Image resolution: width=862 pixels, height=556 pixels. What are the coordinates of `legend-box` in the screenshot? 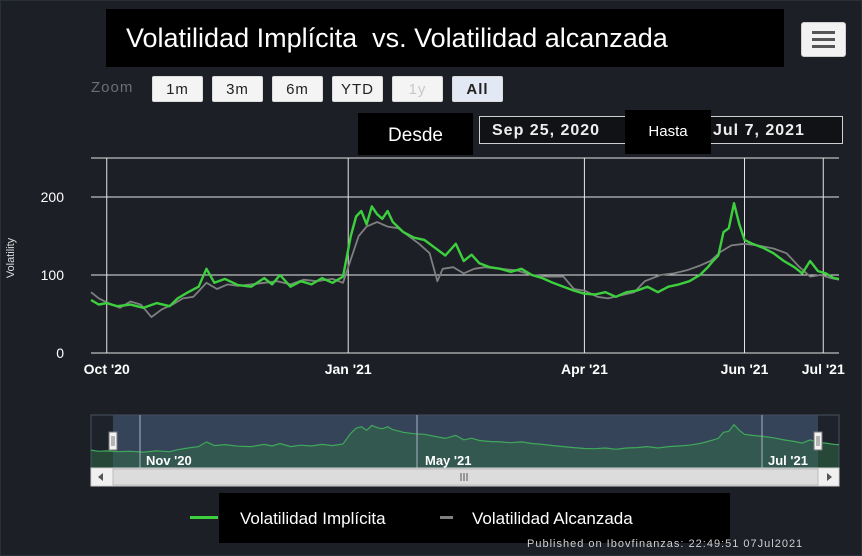 It's located at (474, 518).